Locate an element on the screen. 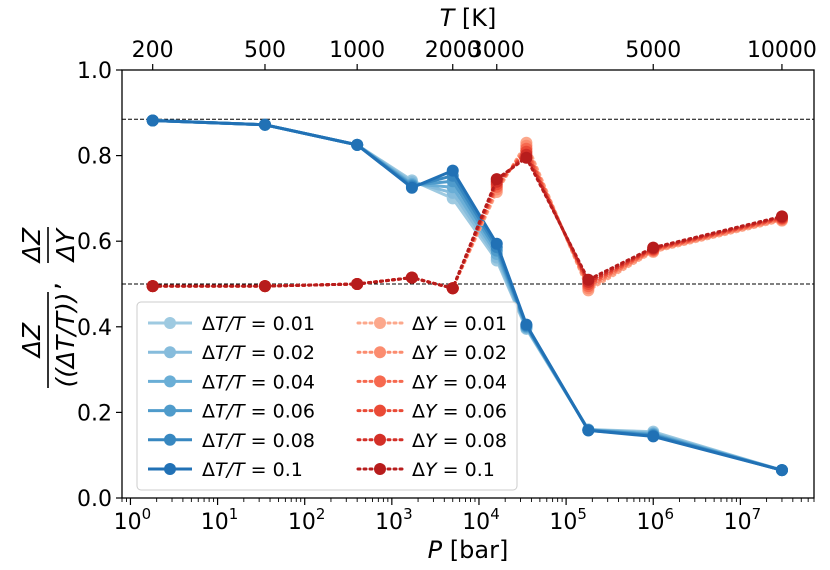 The height and width of the screenshot is (570, 830). y-tick-label: 0.8 is located at coordinates (94, 157).